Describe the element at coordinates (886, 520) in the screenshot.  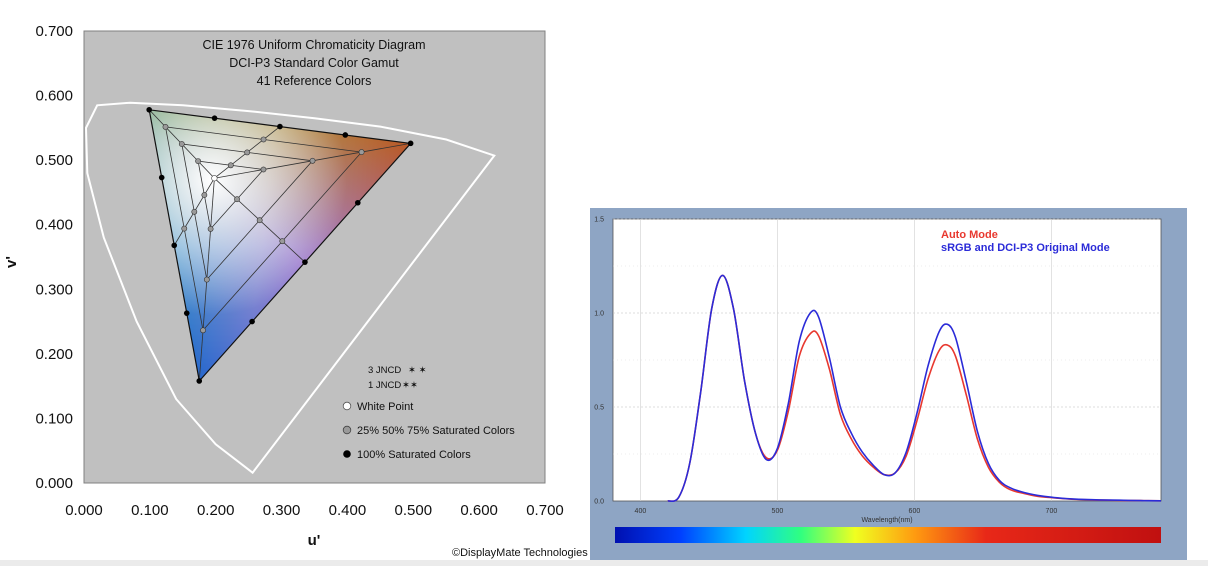
I see `spectrum-xlabel: Wavelength(nm)` at that location.